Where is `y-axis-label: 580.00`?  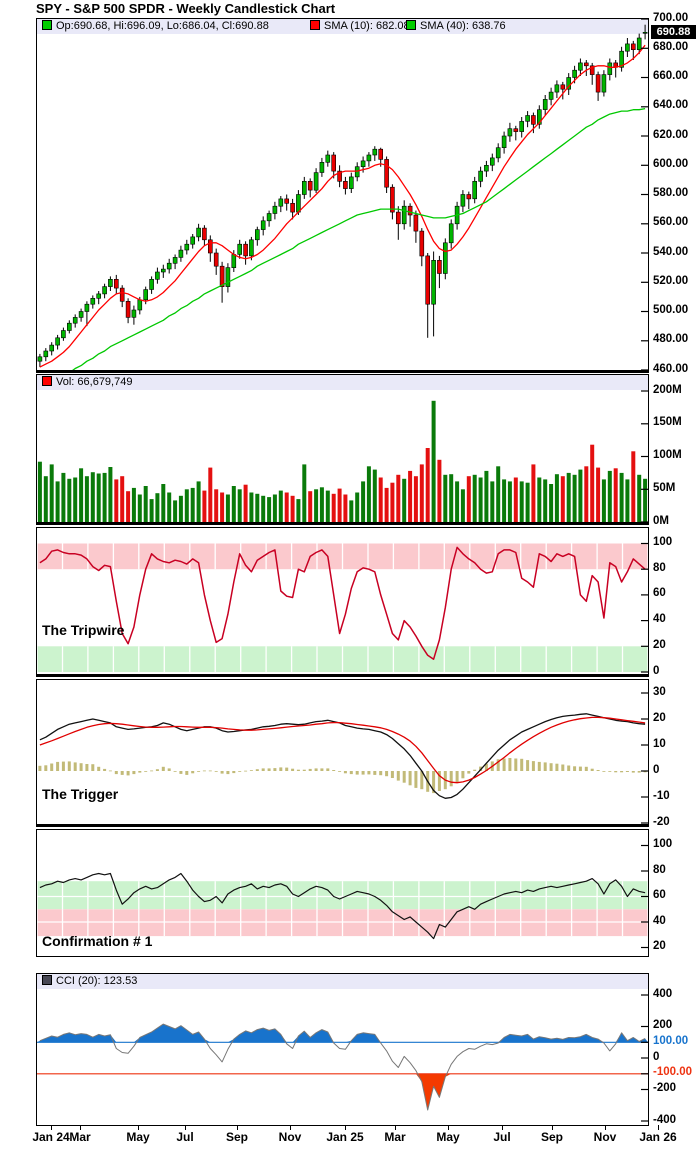 y-axis-label: 580.00 is located at coordinates (671, 193).